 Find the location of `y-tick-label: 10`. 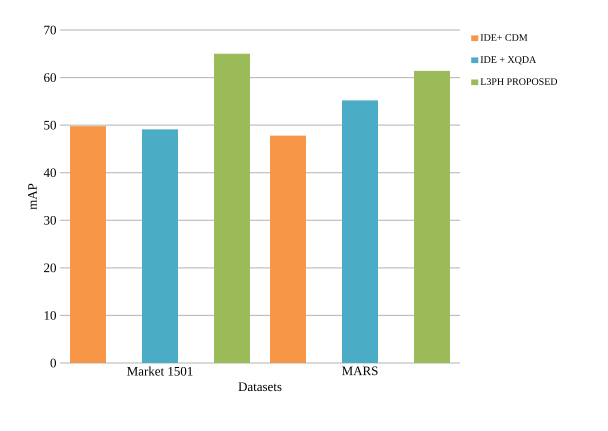

y-tick-label: 10 is located at coordinates (50, 315).